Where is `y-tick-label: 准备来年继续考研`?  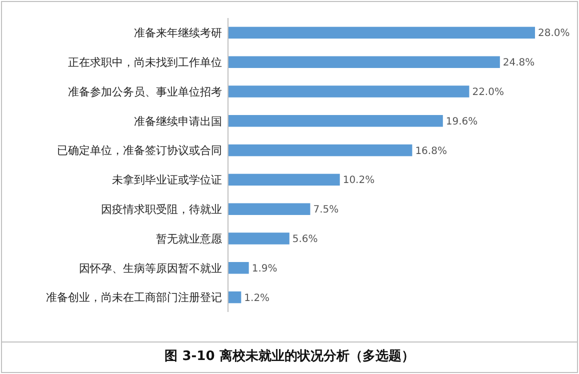 y-tick-label: 准备来年继续考研 is located at coordinates (178, 33).